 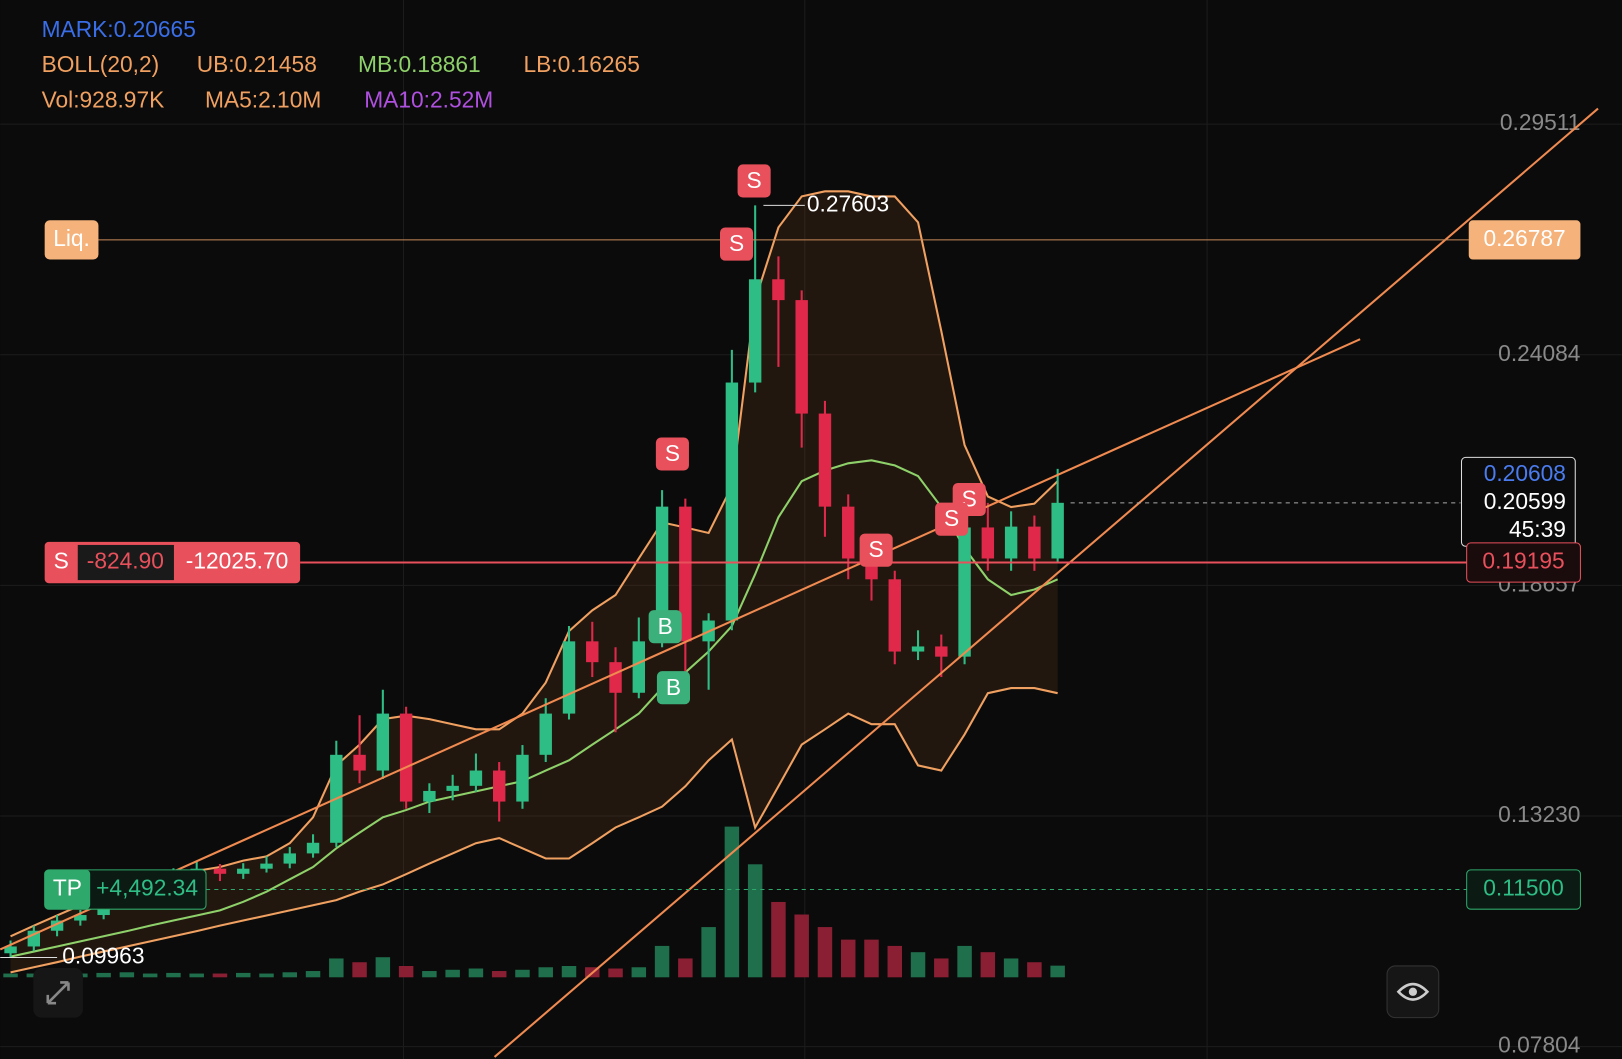 I want to click on liq-price-box, so click(x=1524, y=240).